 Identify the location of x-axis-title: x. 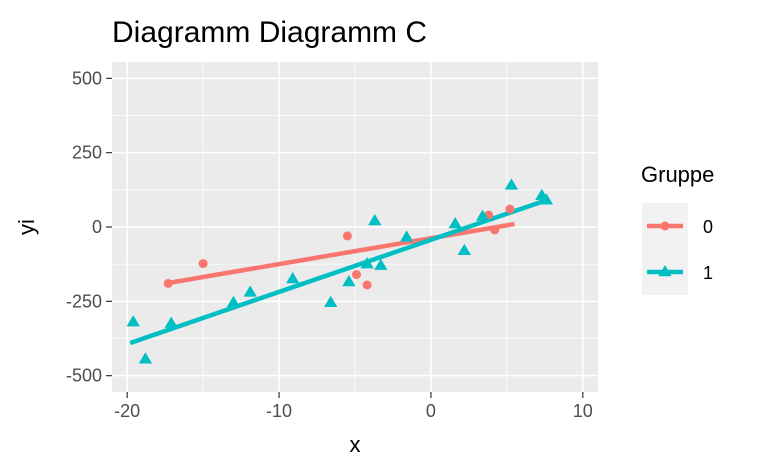
(355, 444).